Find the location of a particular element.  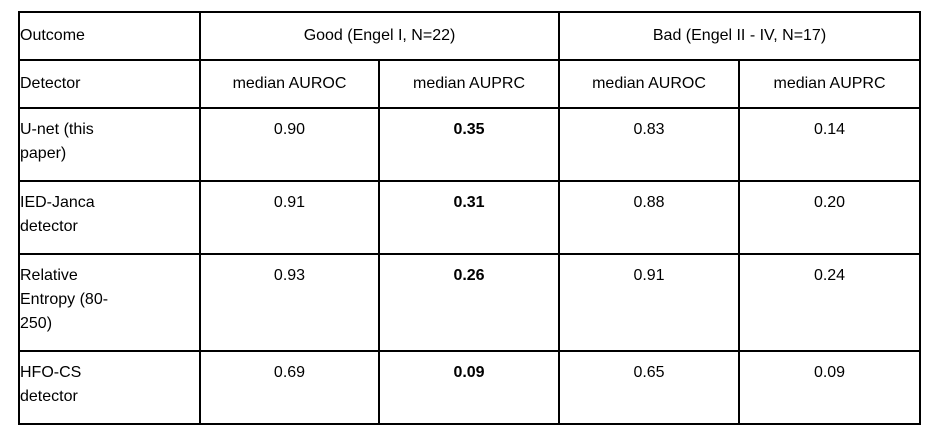

good-auprc-value-cell: 0.26 is located at coordinates (469, 302).